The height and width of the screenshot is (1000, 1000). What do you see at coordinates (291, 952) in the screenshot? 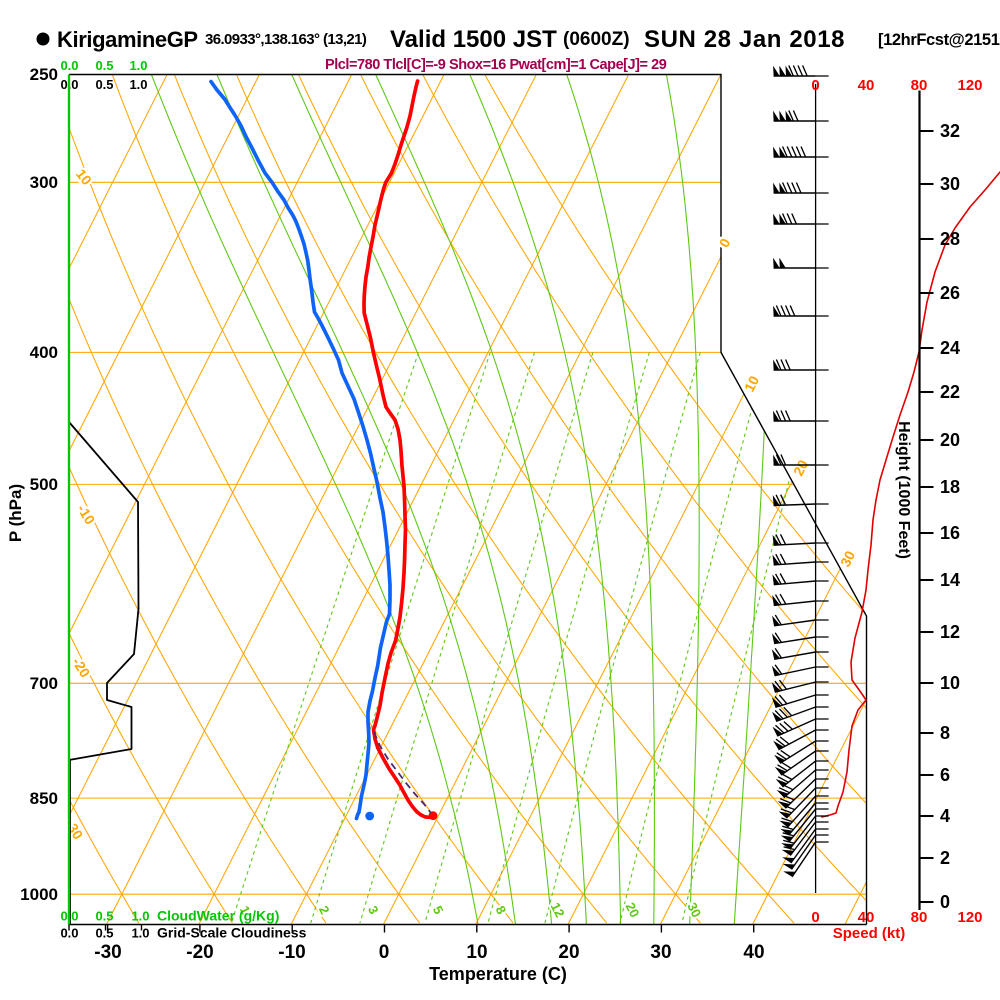
I see `svg-text: -10` at bounding box center [291, 952].